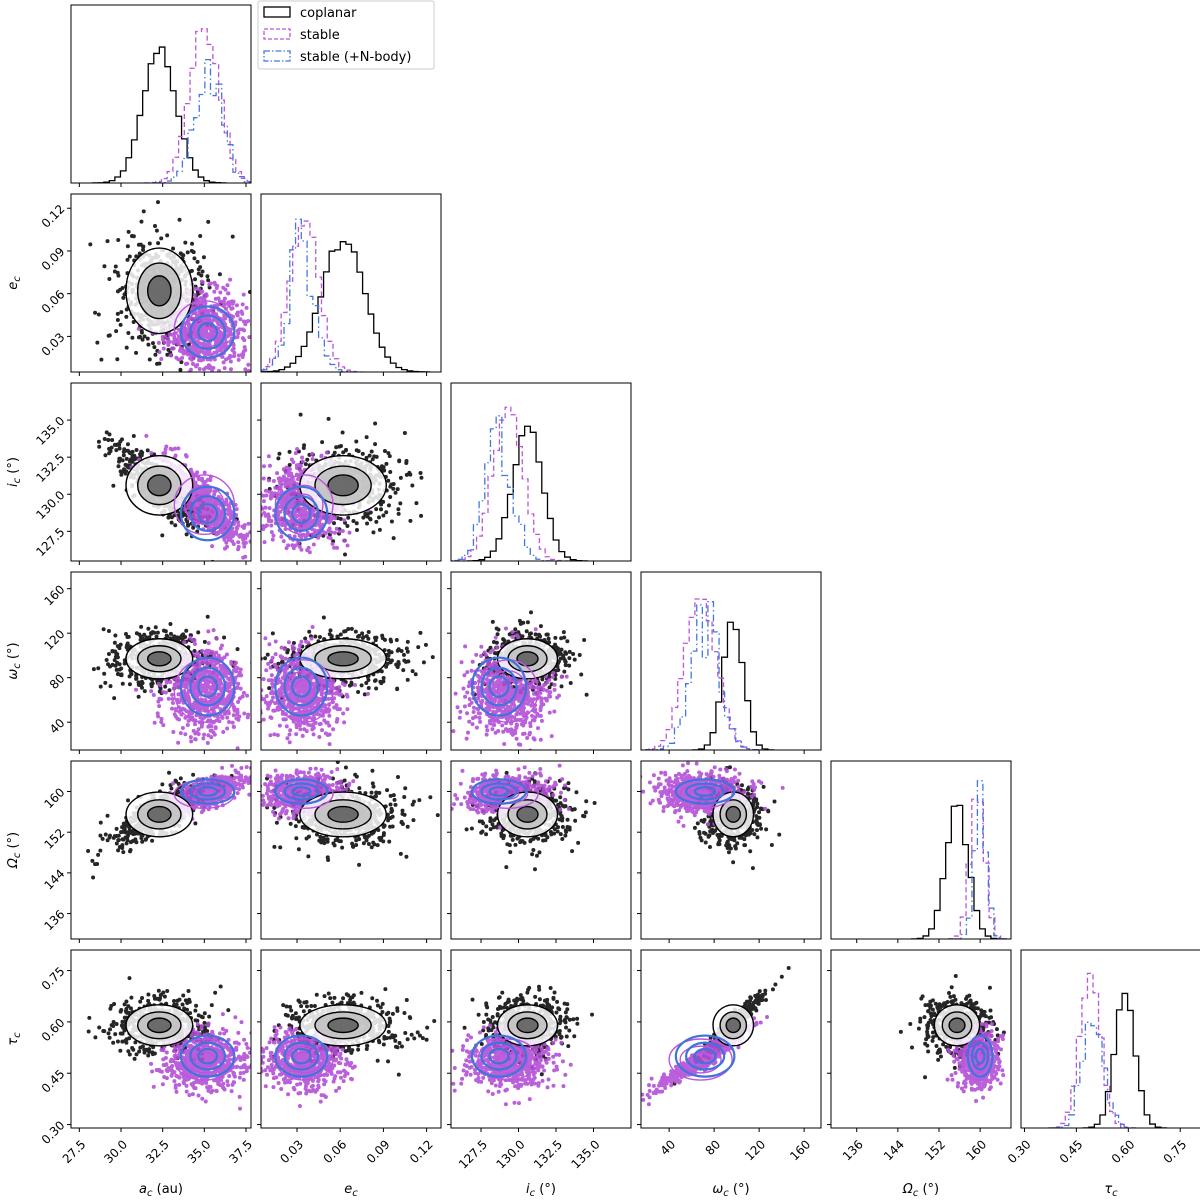 This screenshot has width=1200, height=1201. What do you see at coordinates (161, 1190) in the screenshot?
I see `x-axis-label-a: ac (au)` at bounding box center [161, 1190].